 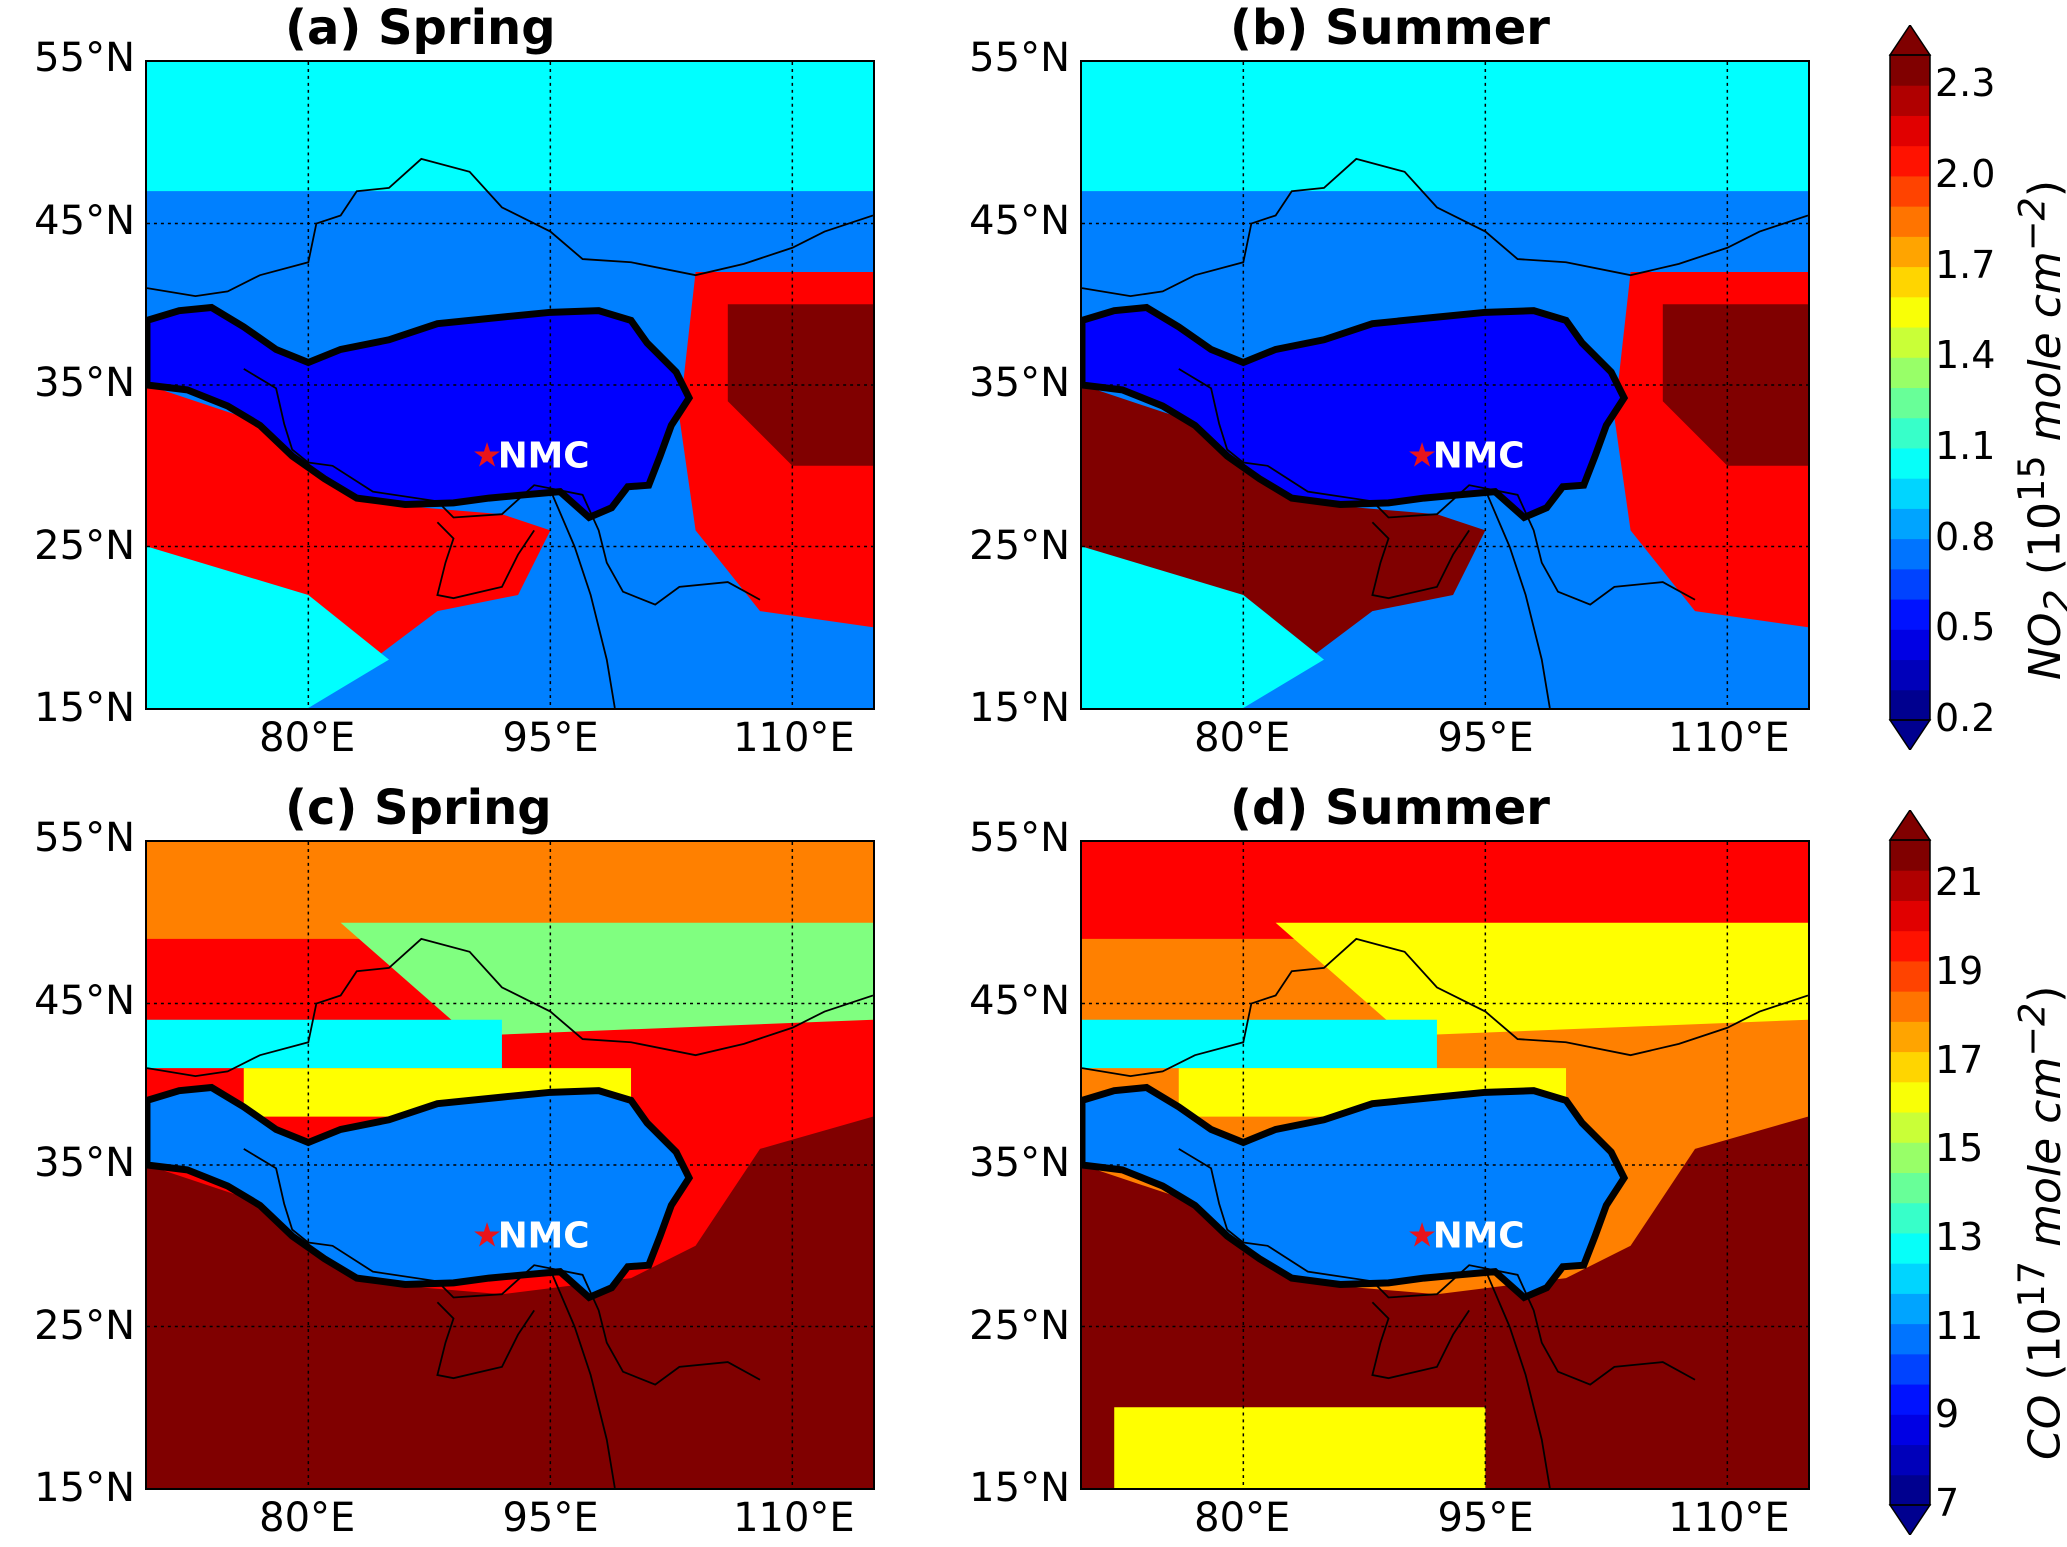 What do you see at coordinates (2038, 430) in the screenshot?
I see `no2-colorbar-label: NO2 (1015 mole cm−2)` at bounding box center [2038, 430].